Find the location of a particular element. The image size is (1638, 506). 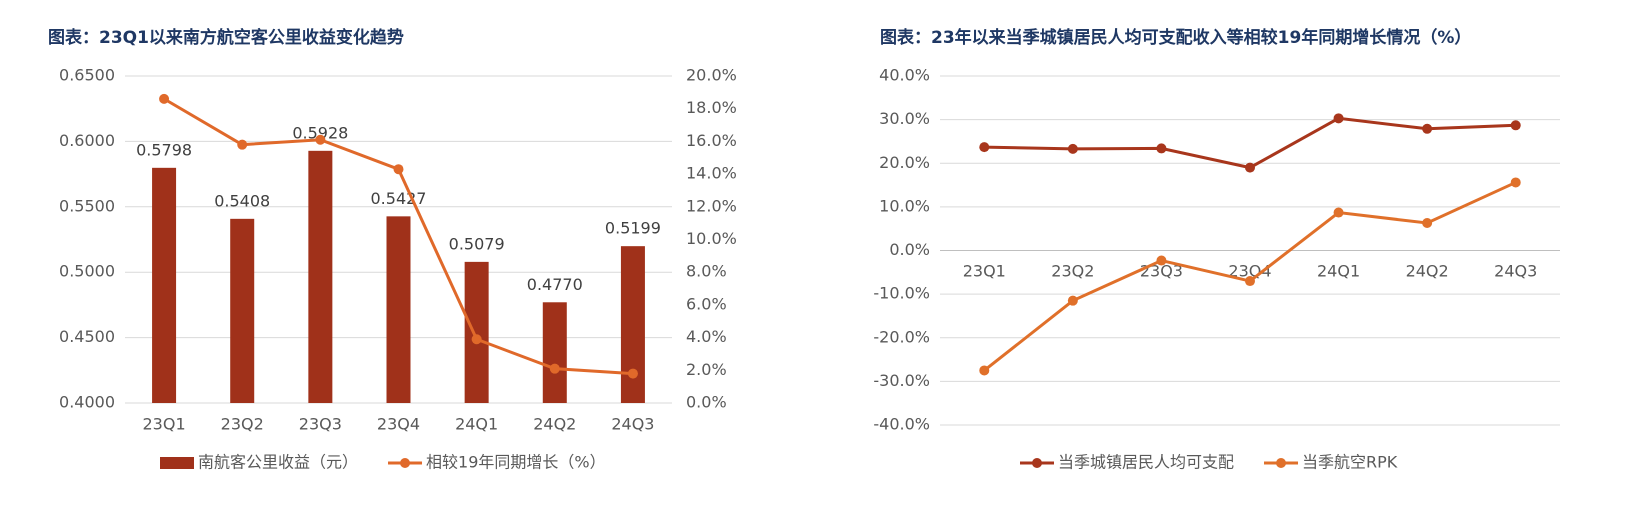

y-tick-label: 0.4000 is located at coordinates (87, 402).